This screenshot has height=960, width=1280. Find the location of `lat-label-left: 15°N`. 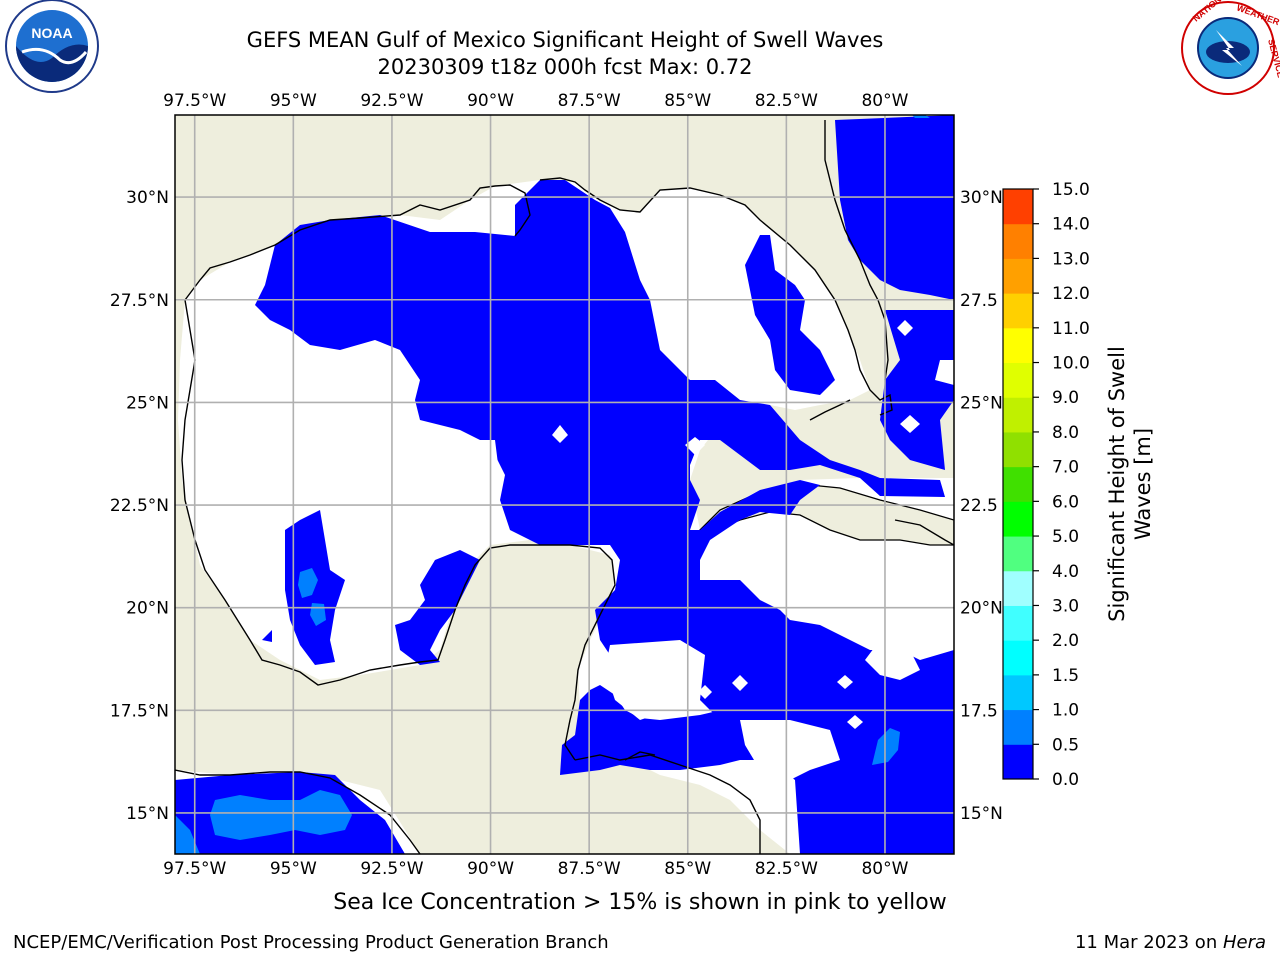

lat-label-left: 15°N is located at coordinates (147, 814).